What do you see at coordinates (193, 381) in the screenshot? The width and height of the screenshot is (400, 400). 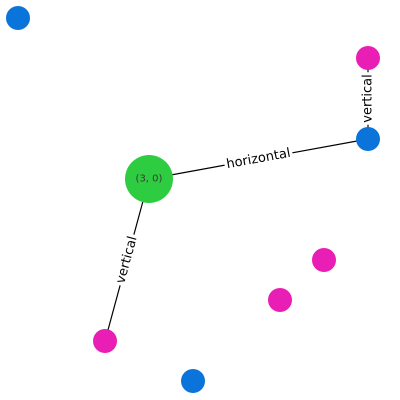 I see `node-n3` at bounding box center [193, 381].